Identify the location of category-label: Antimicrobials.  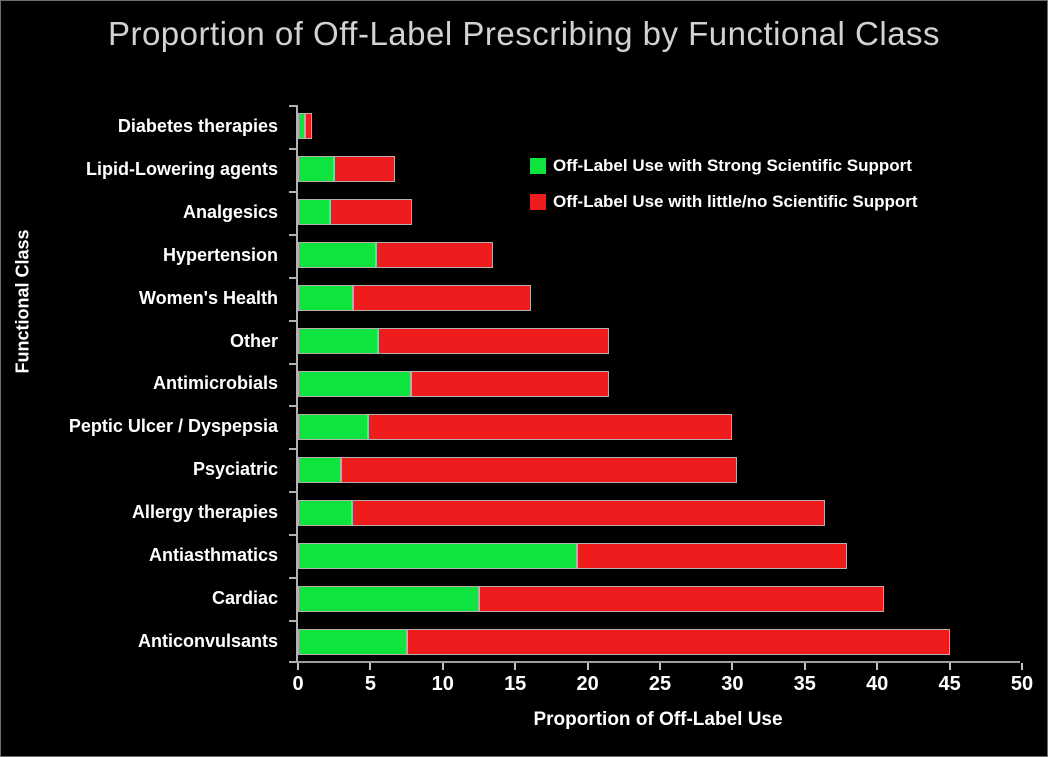
(215, 383).